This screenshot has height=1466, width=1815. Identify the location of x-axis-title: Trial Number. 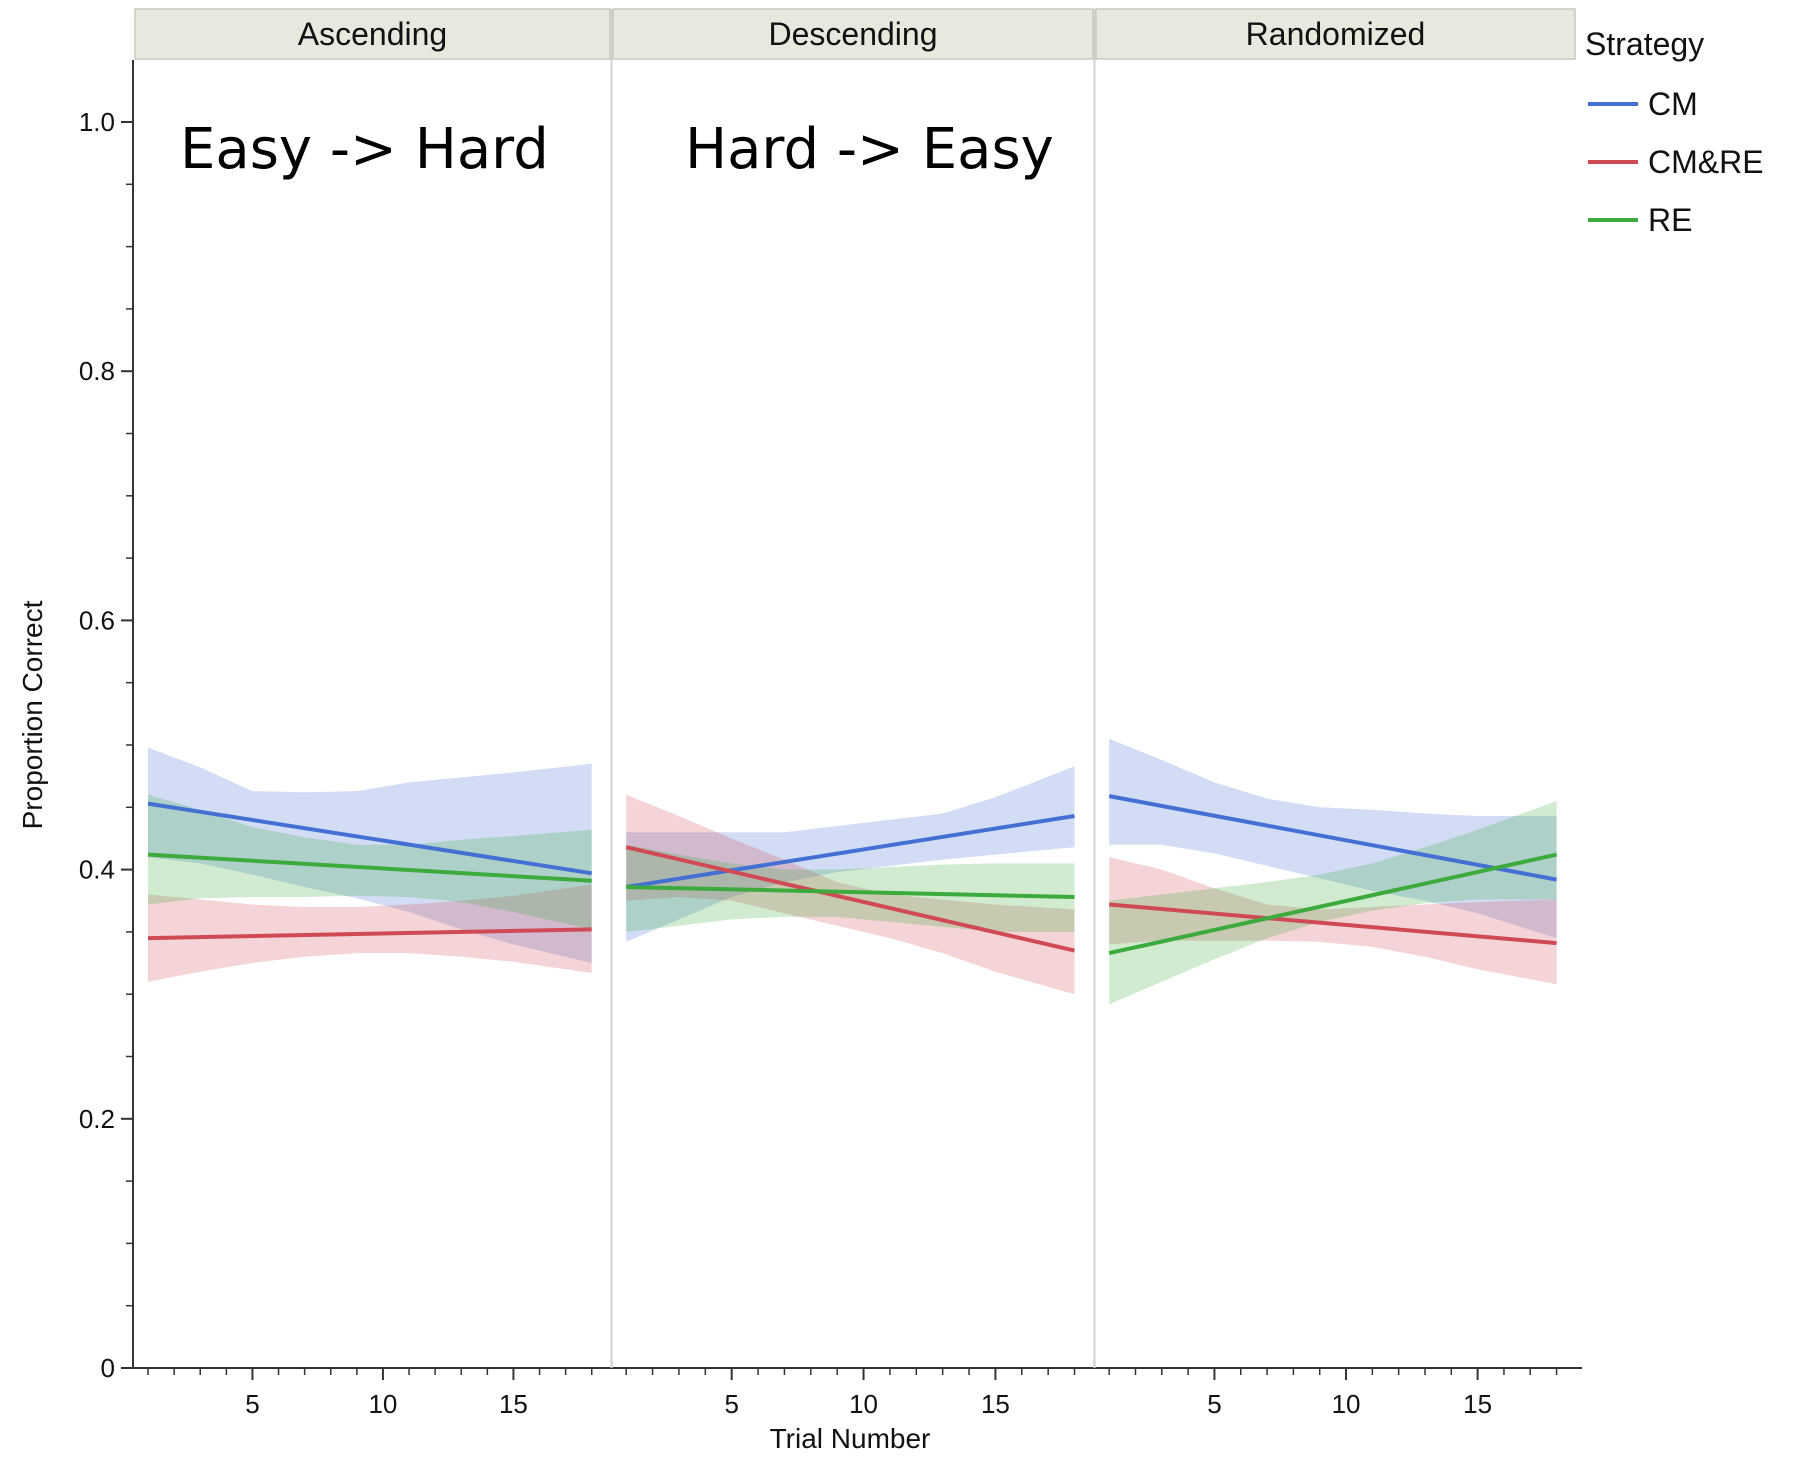
(850, 1438).